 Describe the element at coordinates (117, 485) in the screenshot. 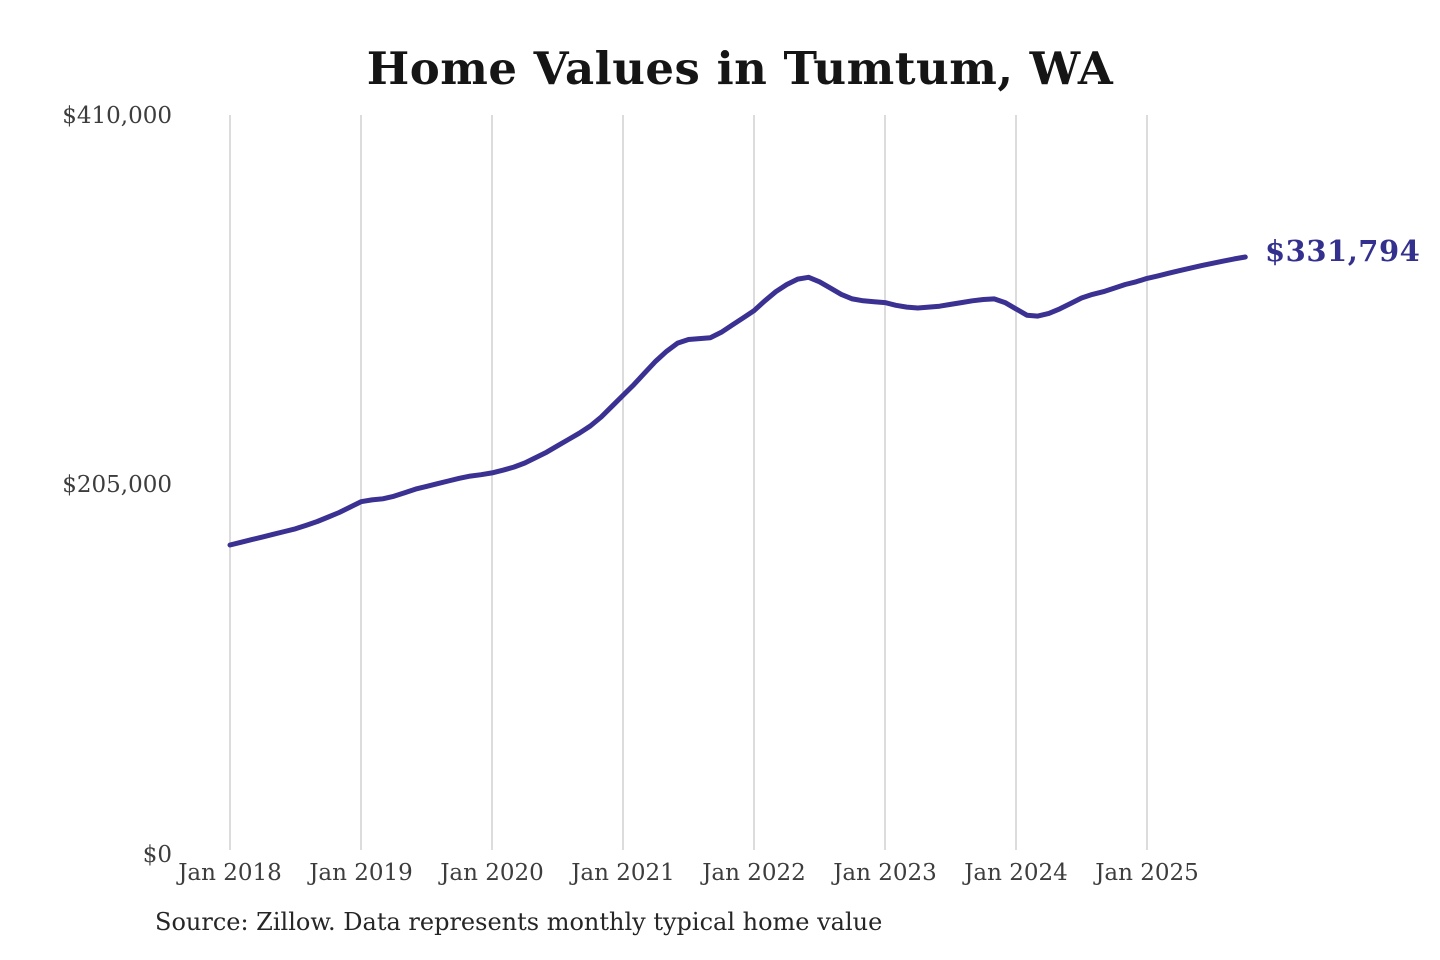

I see `y-tick-label-205000: $205,000` at that location.